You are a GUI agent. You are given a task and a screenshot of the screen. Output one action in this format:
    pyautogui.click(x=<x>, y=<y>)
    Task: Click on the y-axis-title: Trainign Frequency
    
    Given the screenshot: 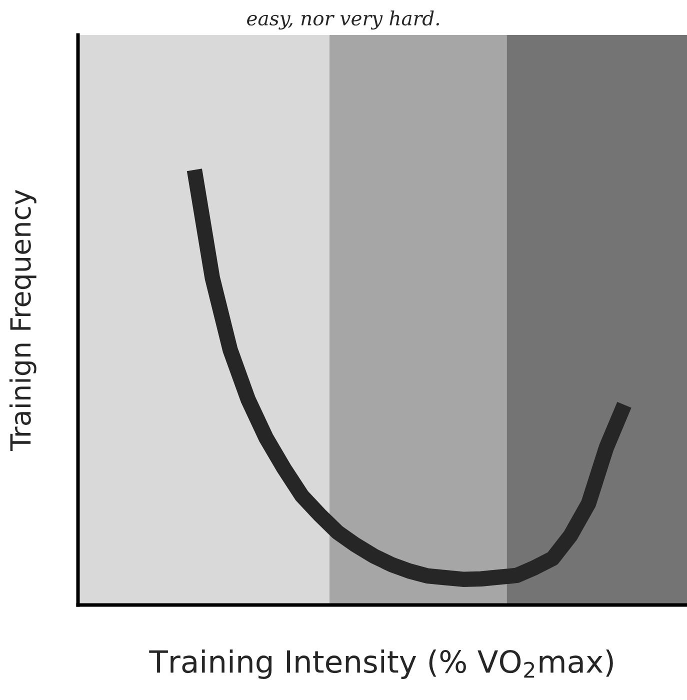 What is the action you would take?
    pyautogui.click(x=22, y=321)
    